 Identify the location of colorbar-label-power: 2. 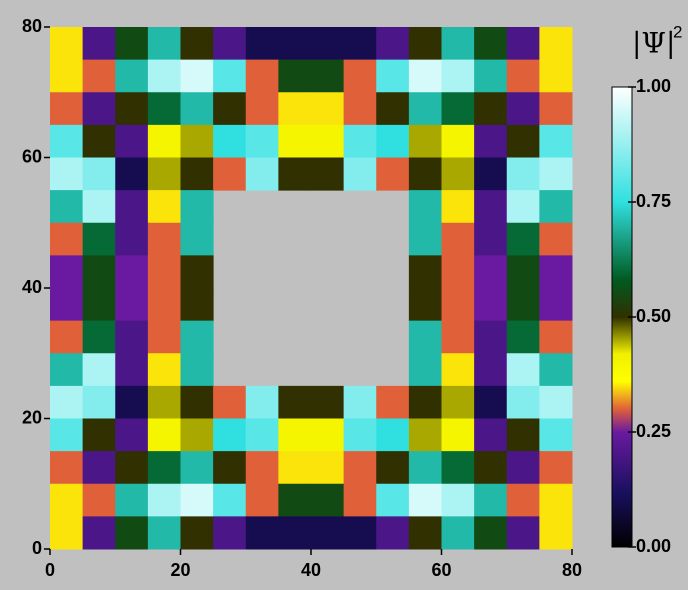
(677, 31).